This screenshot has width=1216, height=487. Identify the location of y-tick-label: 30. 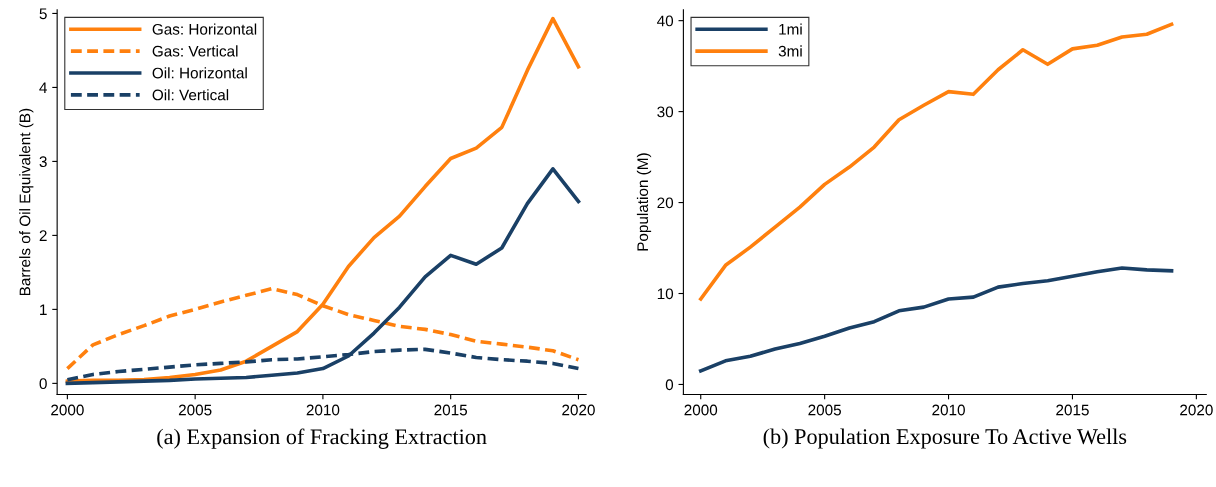
(665, 112).